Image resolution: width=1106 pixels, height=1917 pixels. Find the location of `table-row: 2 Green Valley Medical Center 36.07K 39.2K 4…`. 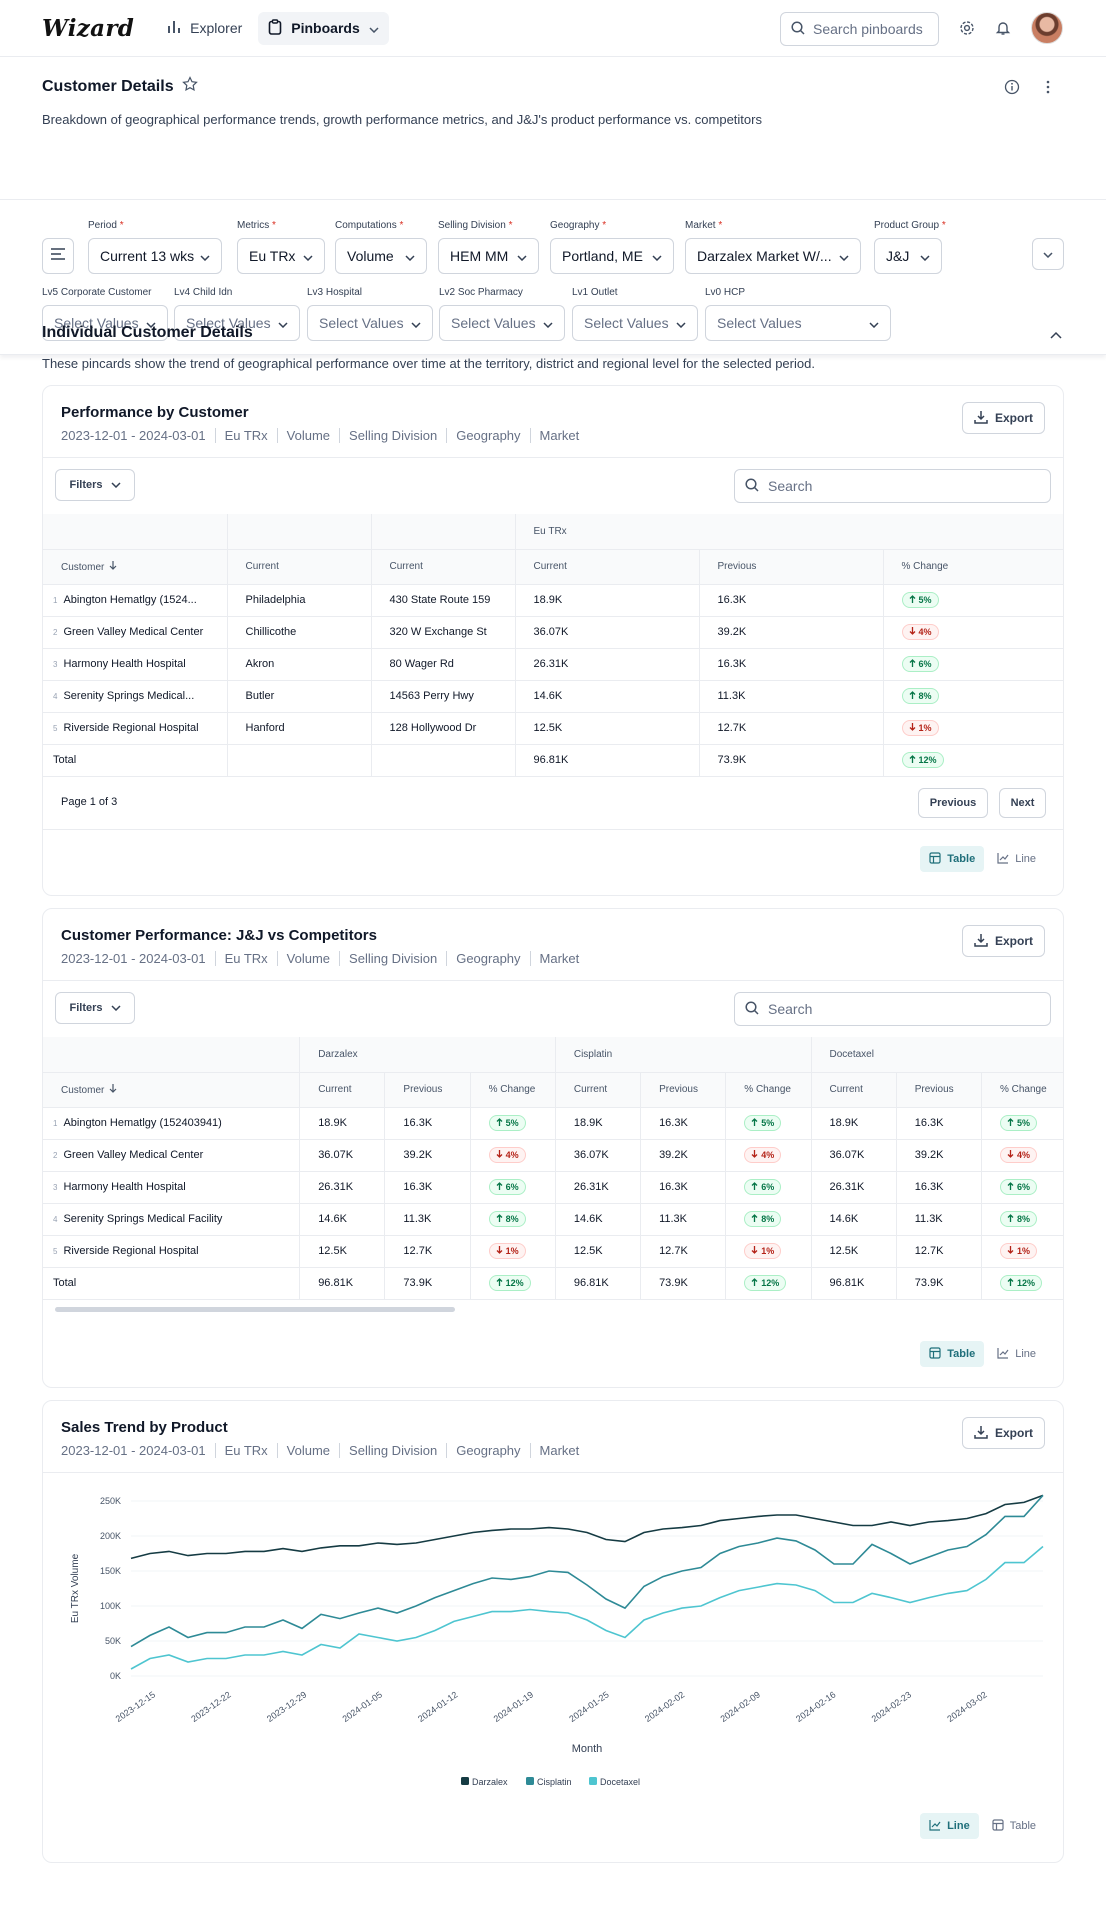

table-row: 2 Green Valley Medical Center 36.07K 39.2K 4… is located at coordinates (553, 1155).